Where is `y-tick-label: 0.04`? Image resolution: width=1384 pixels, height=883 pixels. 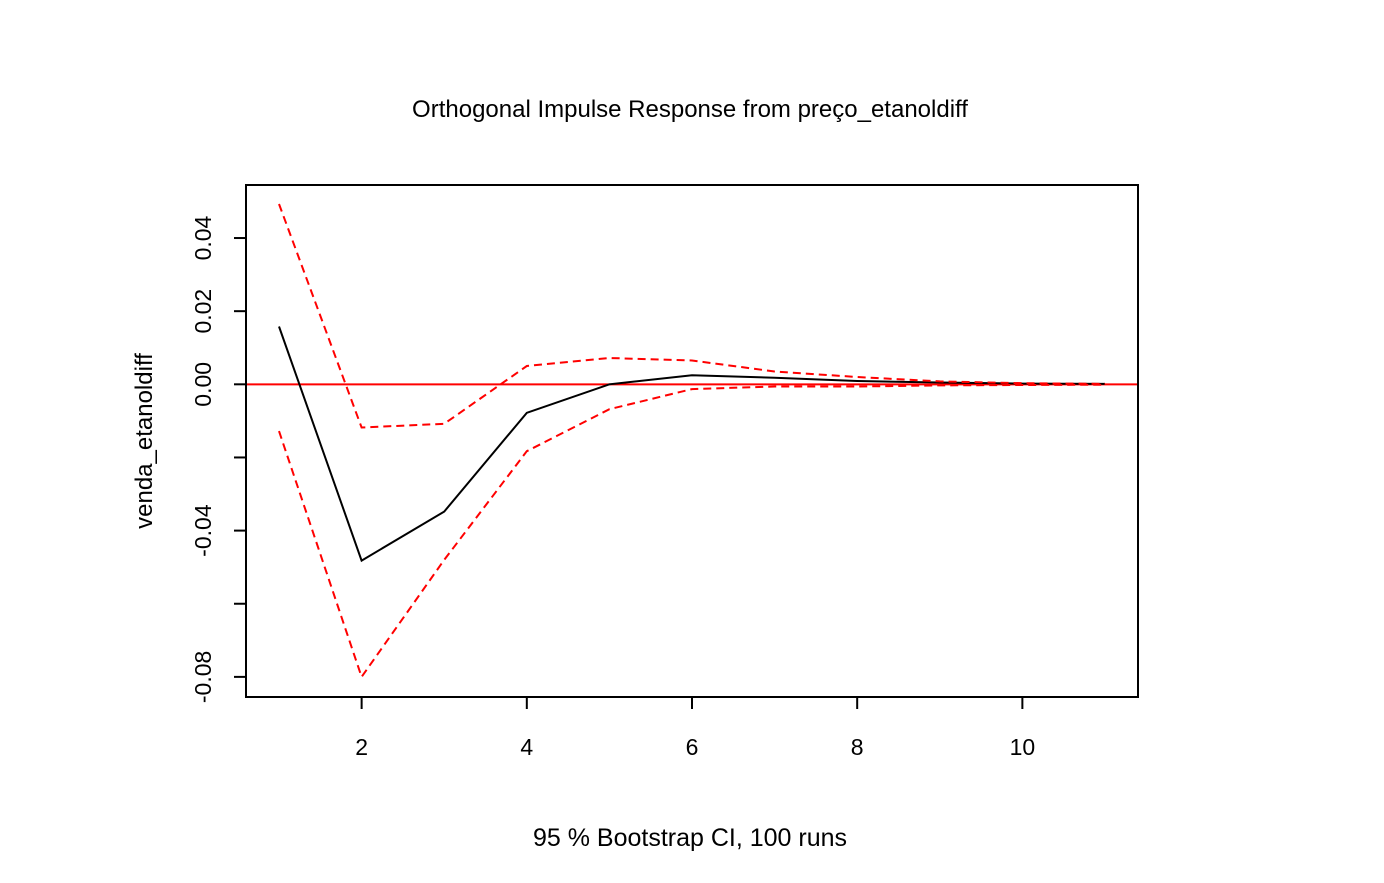 y-tick-label: 0.04 is located at coordinates (203, 237).